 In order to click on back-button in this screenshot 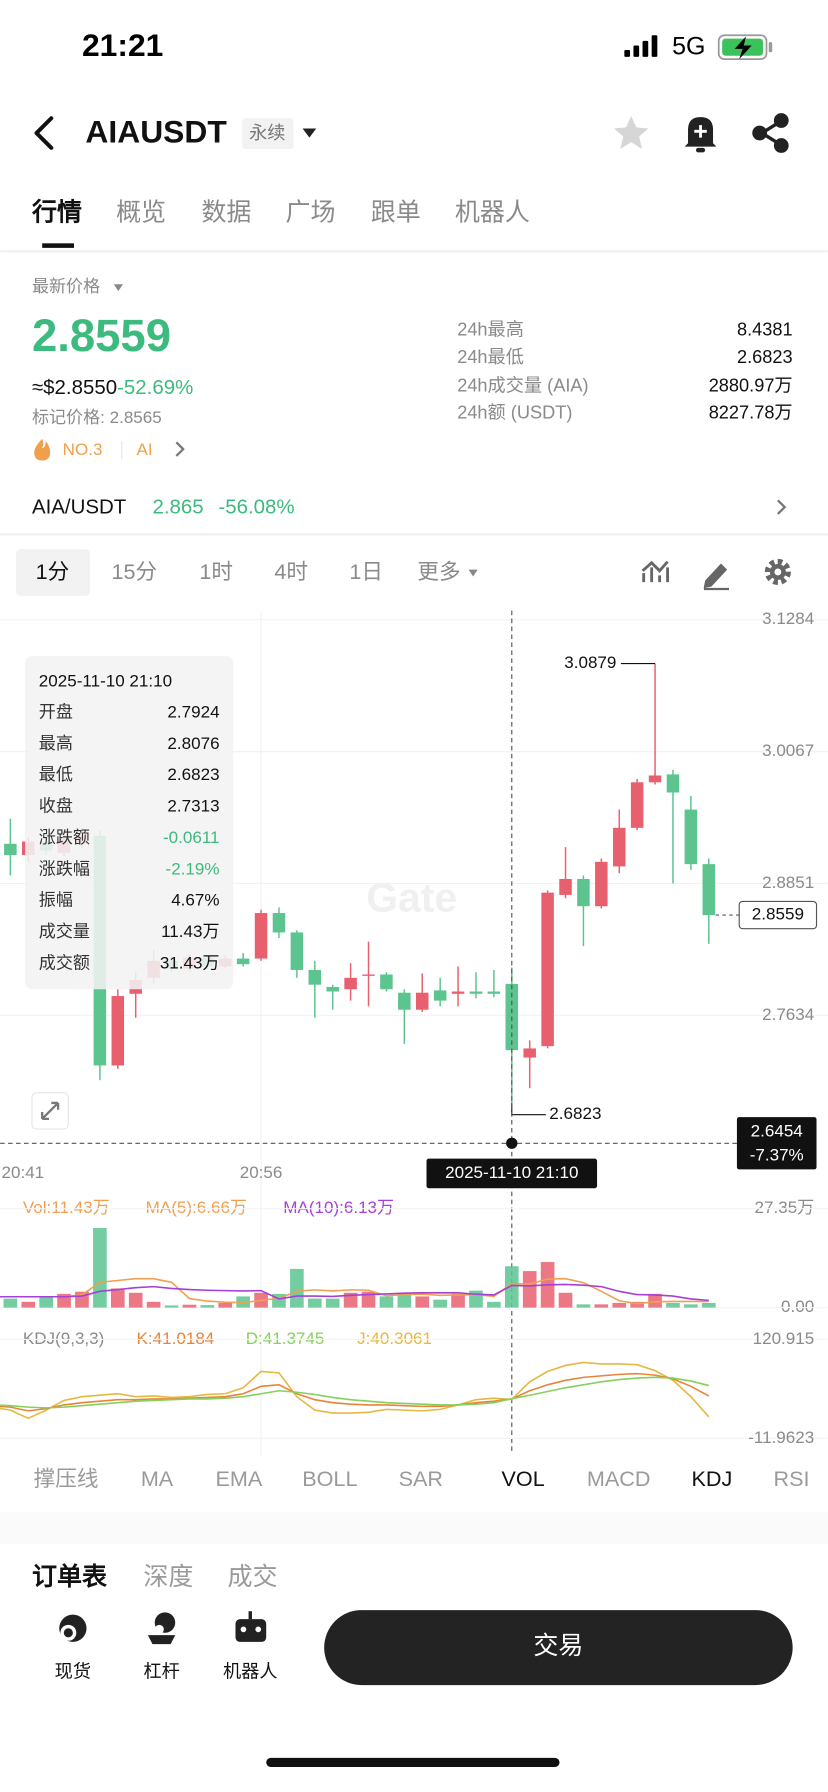, I will do `click(44, 133)`.